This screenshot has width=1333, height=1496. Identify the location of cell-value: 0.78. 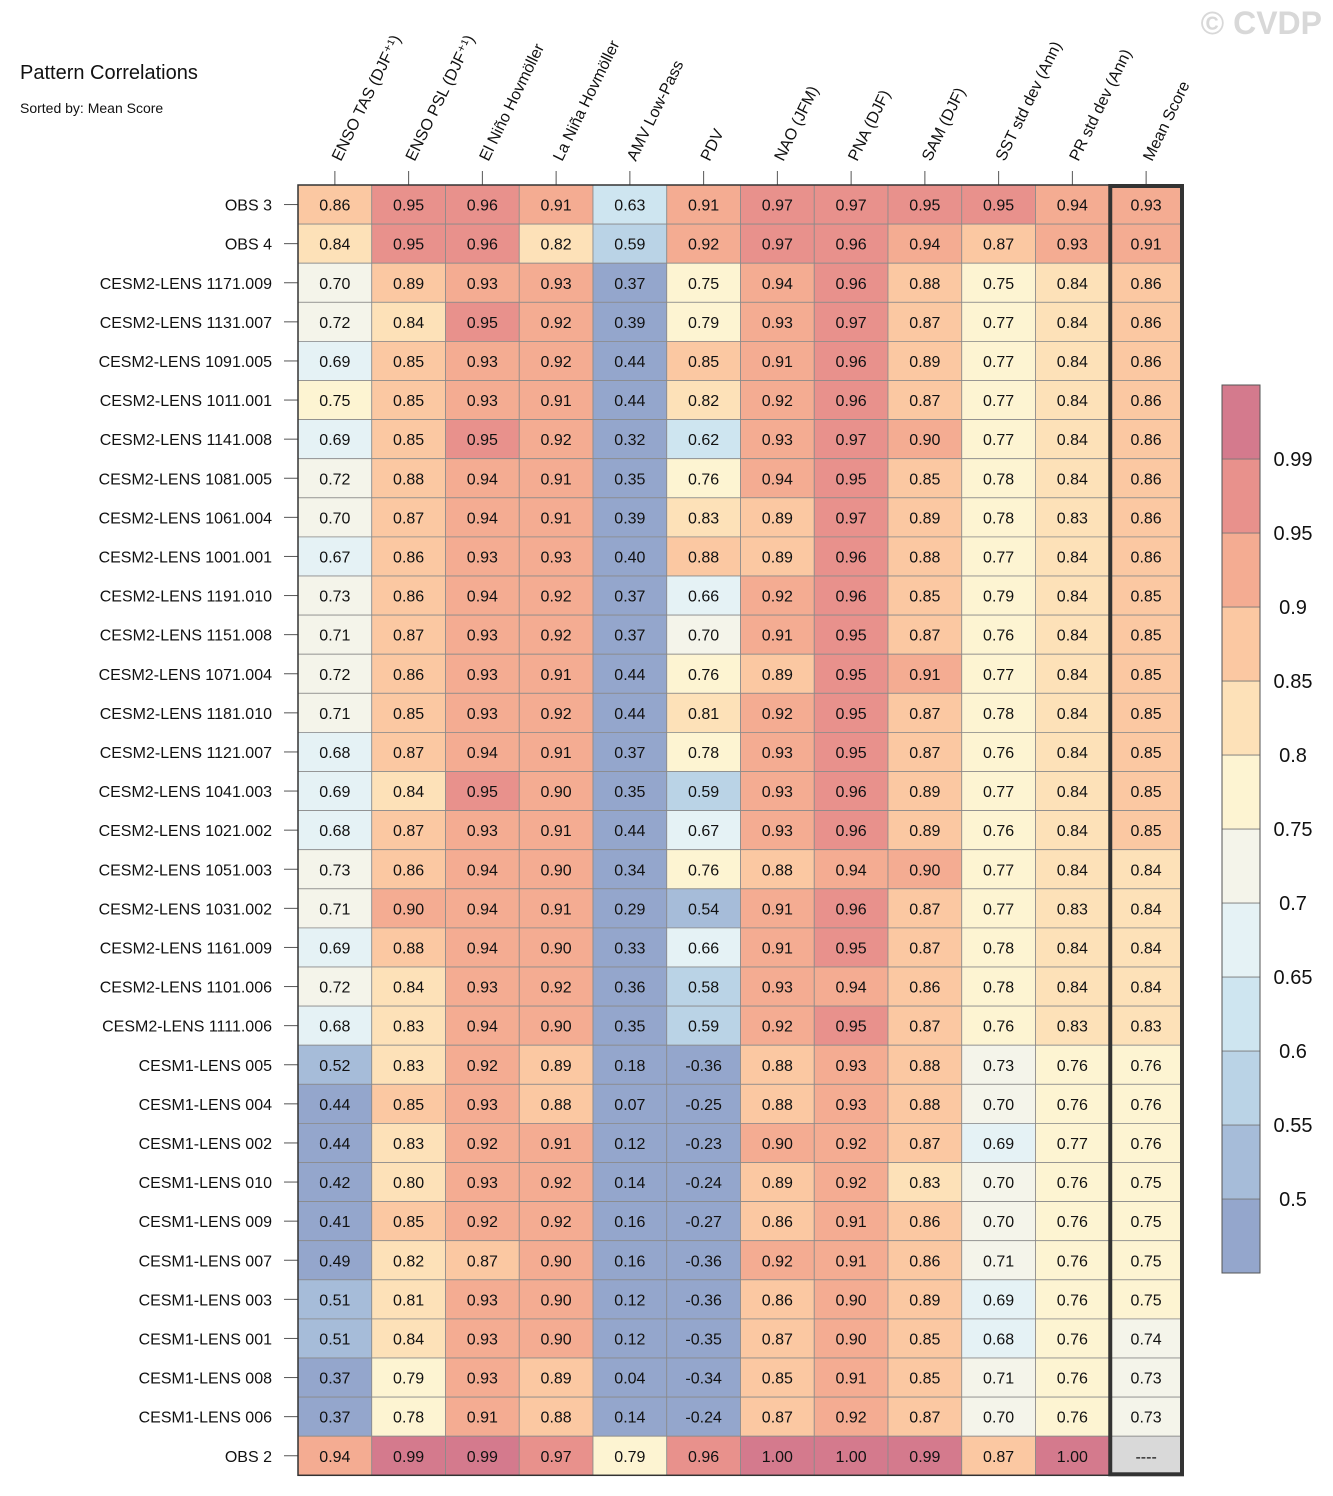
(998, 948).